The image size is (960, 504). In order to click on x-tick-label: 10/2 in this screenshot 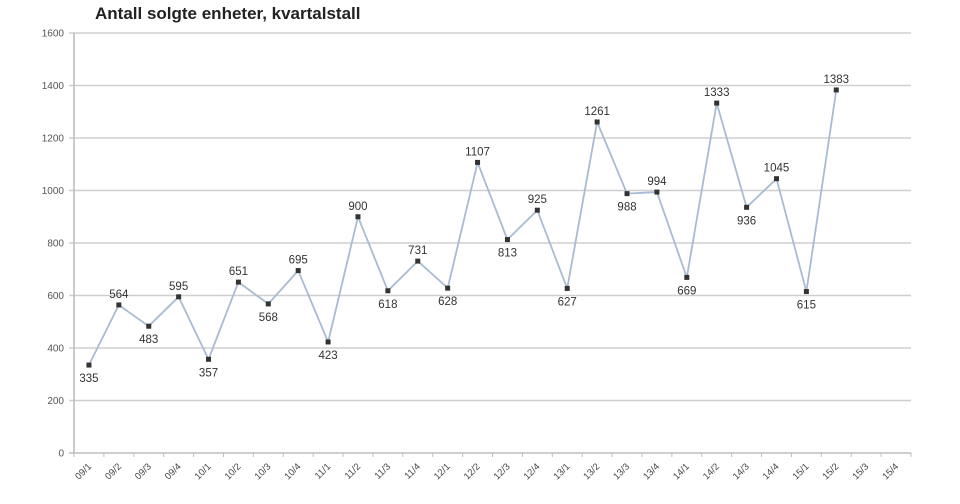, I will do `click(233, 471)`.